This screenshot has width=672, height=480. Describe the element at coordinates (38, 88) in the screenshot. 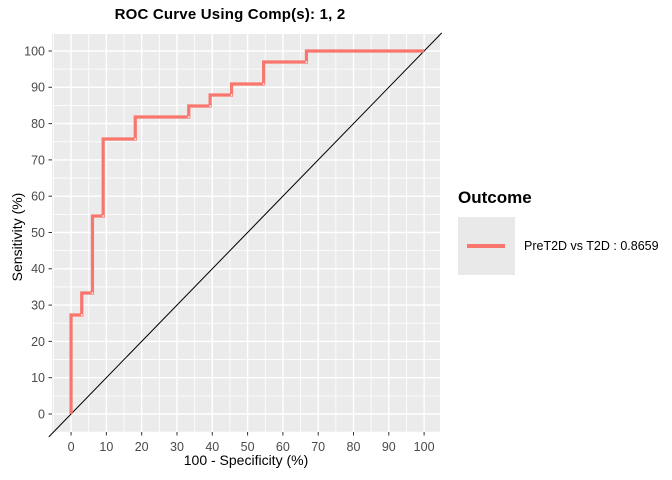

I see `y-tick-label: 90` at that location.